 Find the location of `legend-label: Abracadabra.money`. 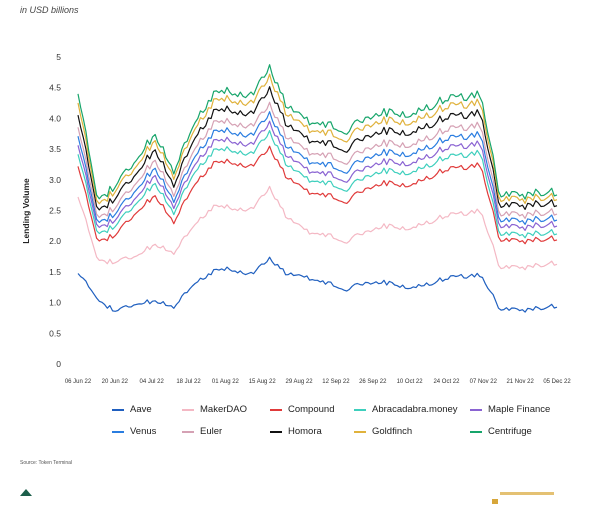

legend-label: Abracadabra.money is located at coordinates (415, 409).